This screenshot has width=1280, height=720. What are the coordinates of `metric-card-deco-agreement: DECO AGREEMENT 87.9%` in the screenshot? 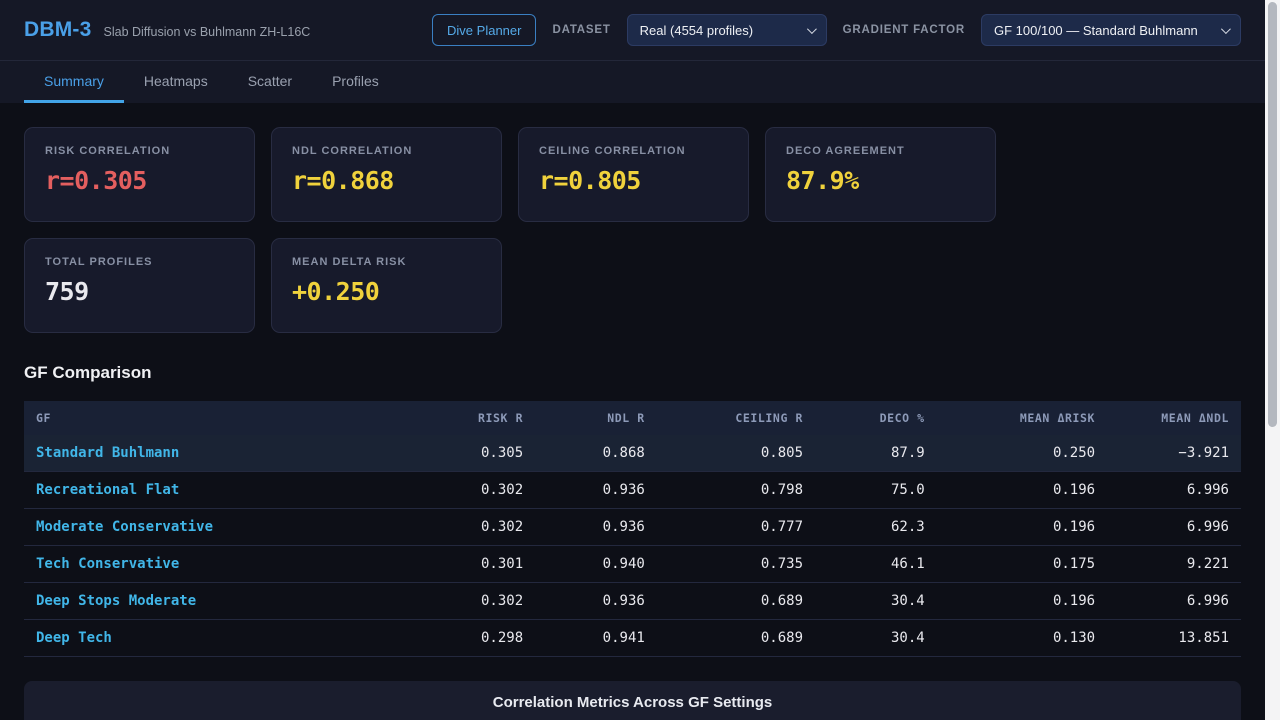 It's located at (880, 174).